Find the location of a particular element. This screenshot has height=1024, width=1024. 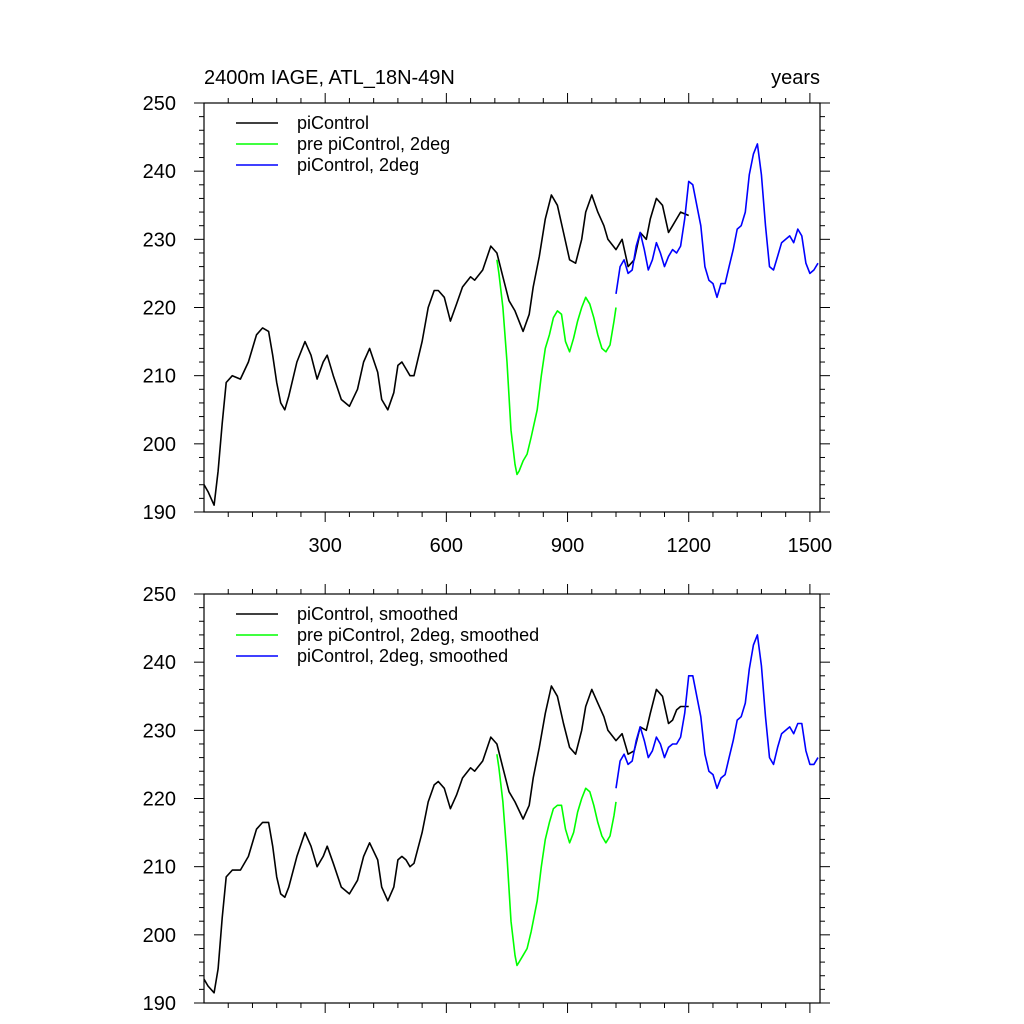

legend-label-0: piControl, smoothed is located at coordinates (377, 614).